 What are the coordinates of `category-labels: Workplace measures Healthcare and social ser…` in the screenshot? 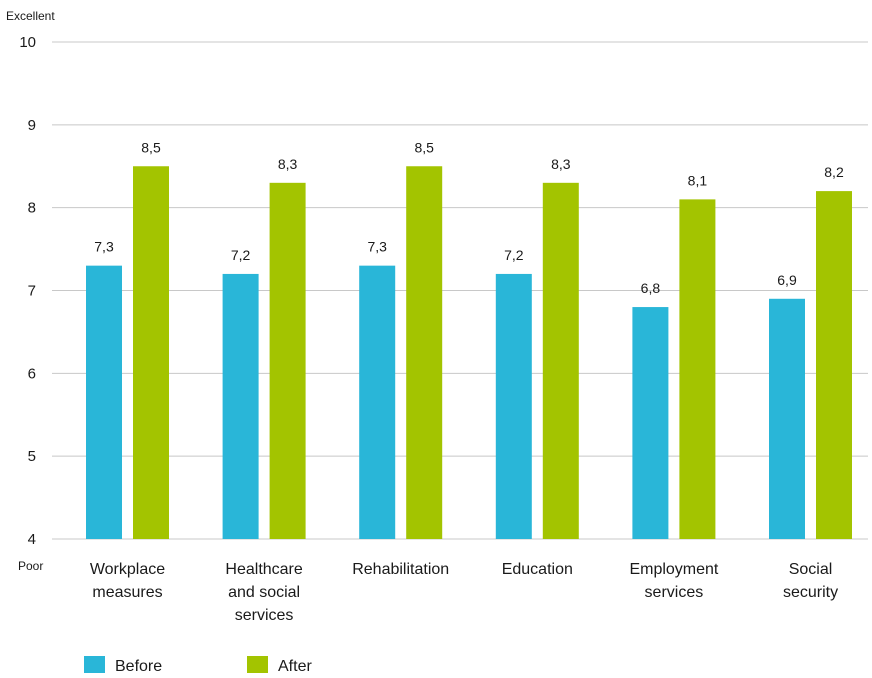 It's located at (464, 592).